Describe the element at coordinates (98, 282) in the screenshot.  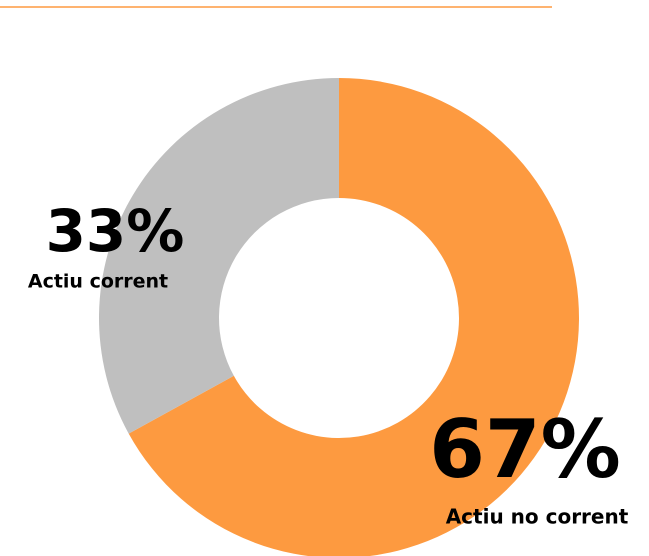
I see `category-label: Actiu corrent` at that location.